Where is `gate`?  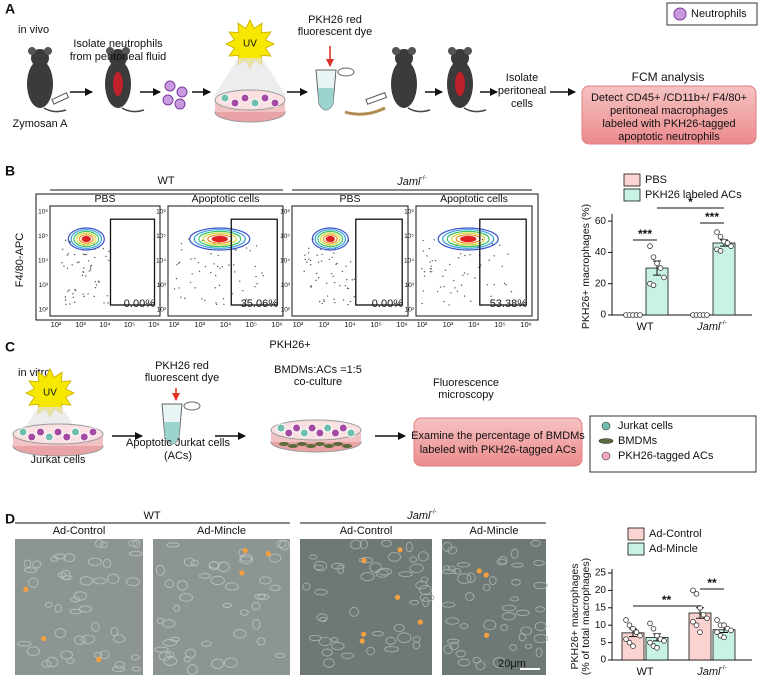
gate is located at coordinates (254, 262).